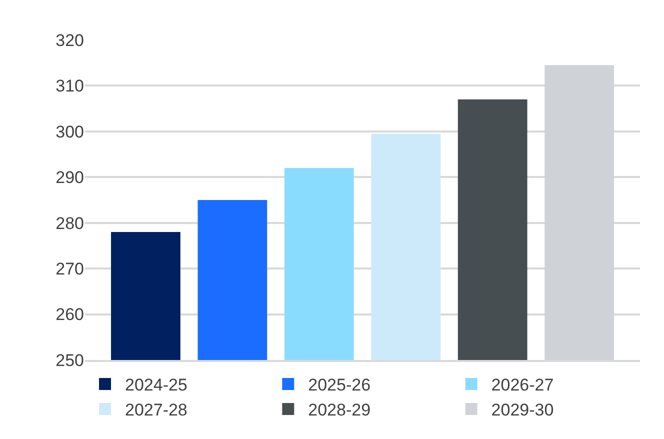 This screenshot has width=664, height=439. I want to click on y-tick-label: 290, so click(70, 178).